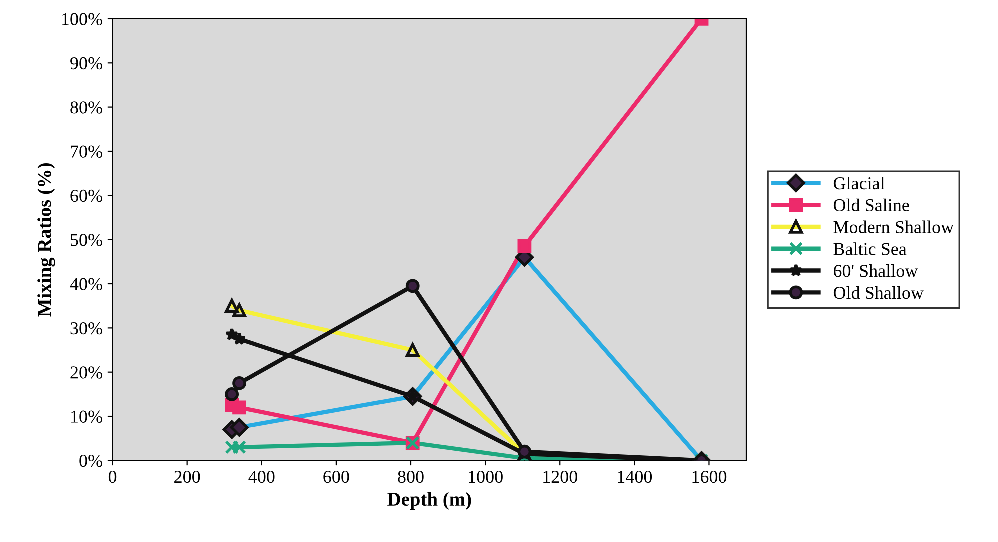  I want to click on y-tick-label: 30%, so click(86, 328).